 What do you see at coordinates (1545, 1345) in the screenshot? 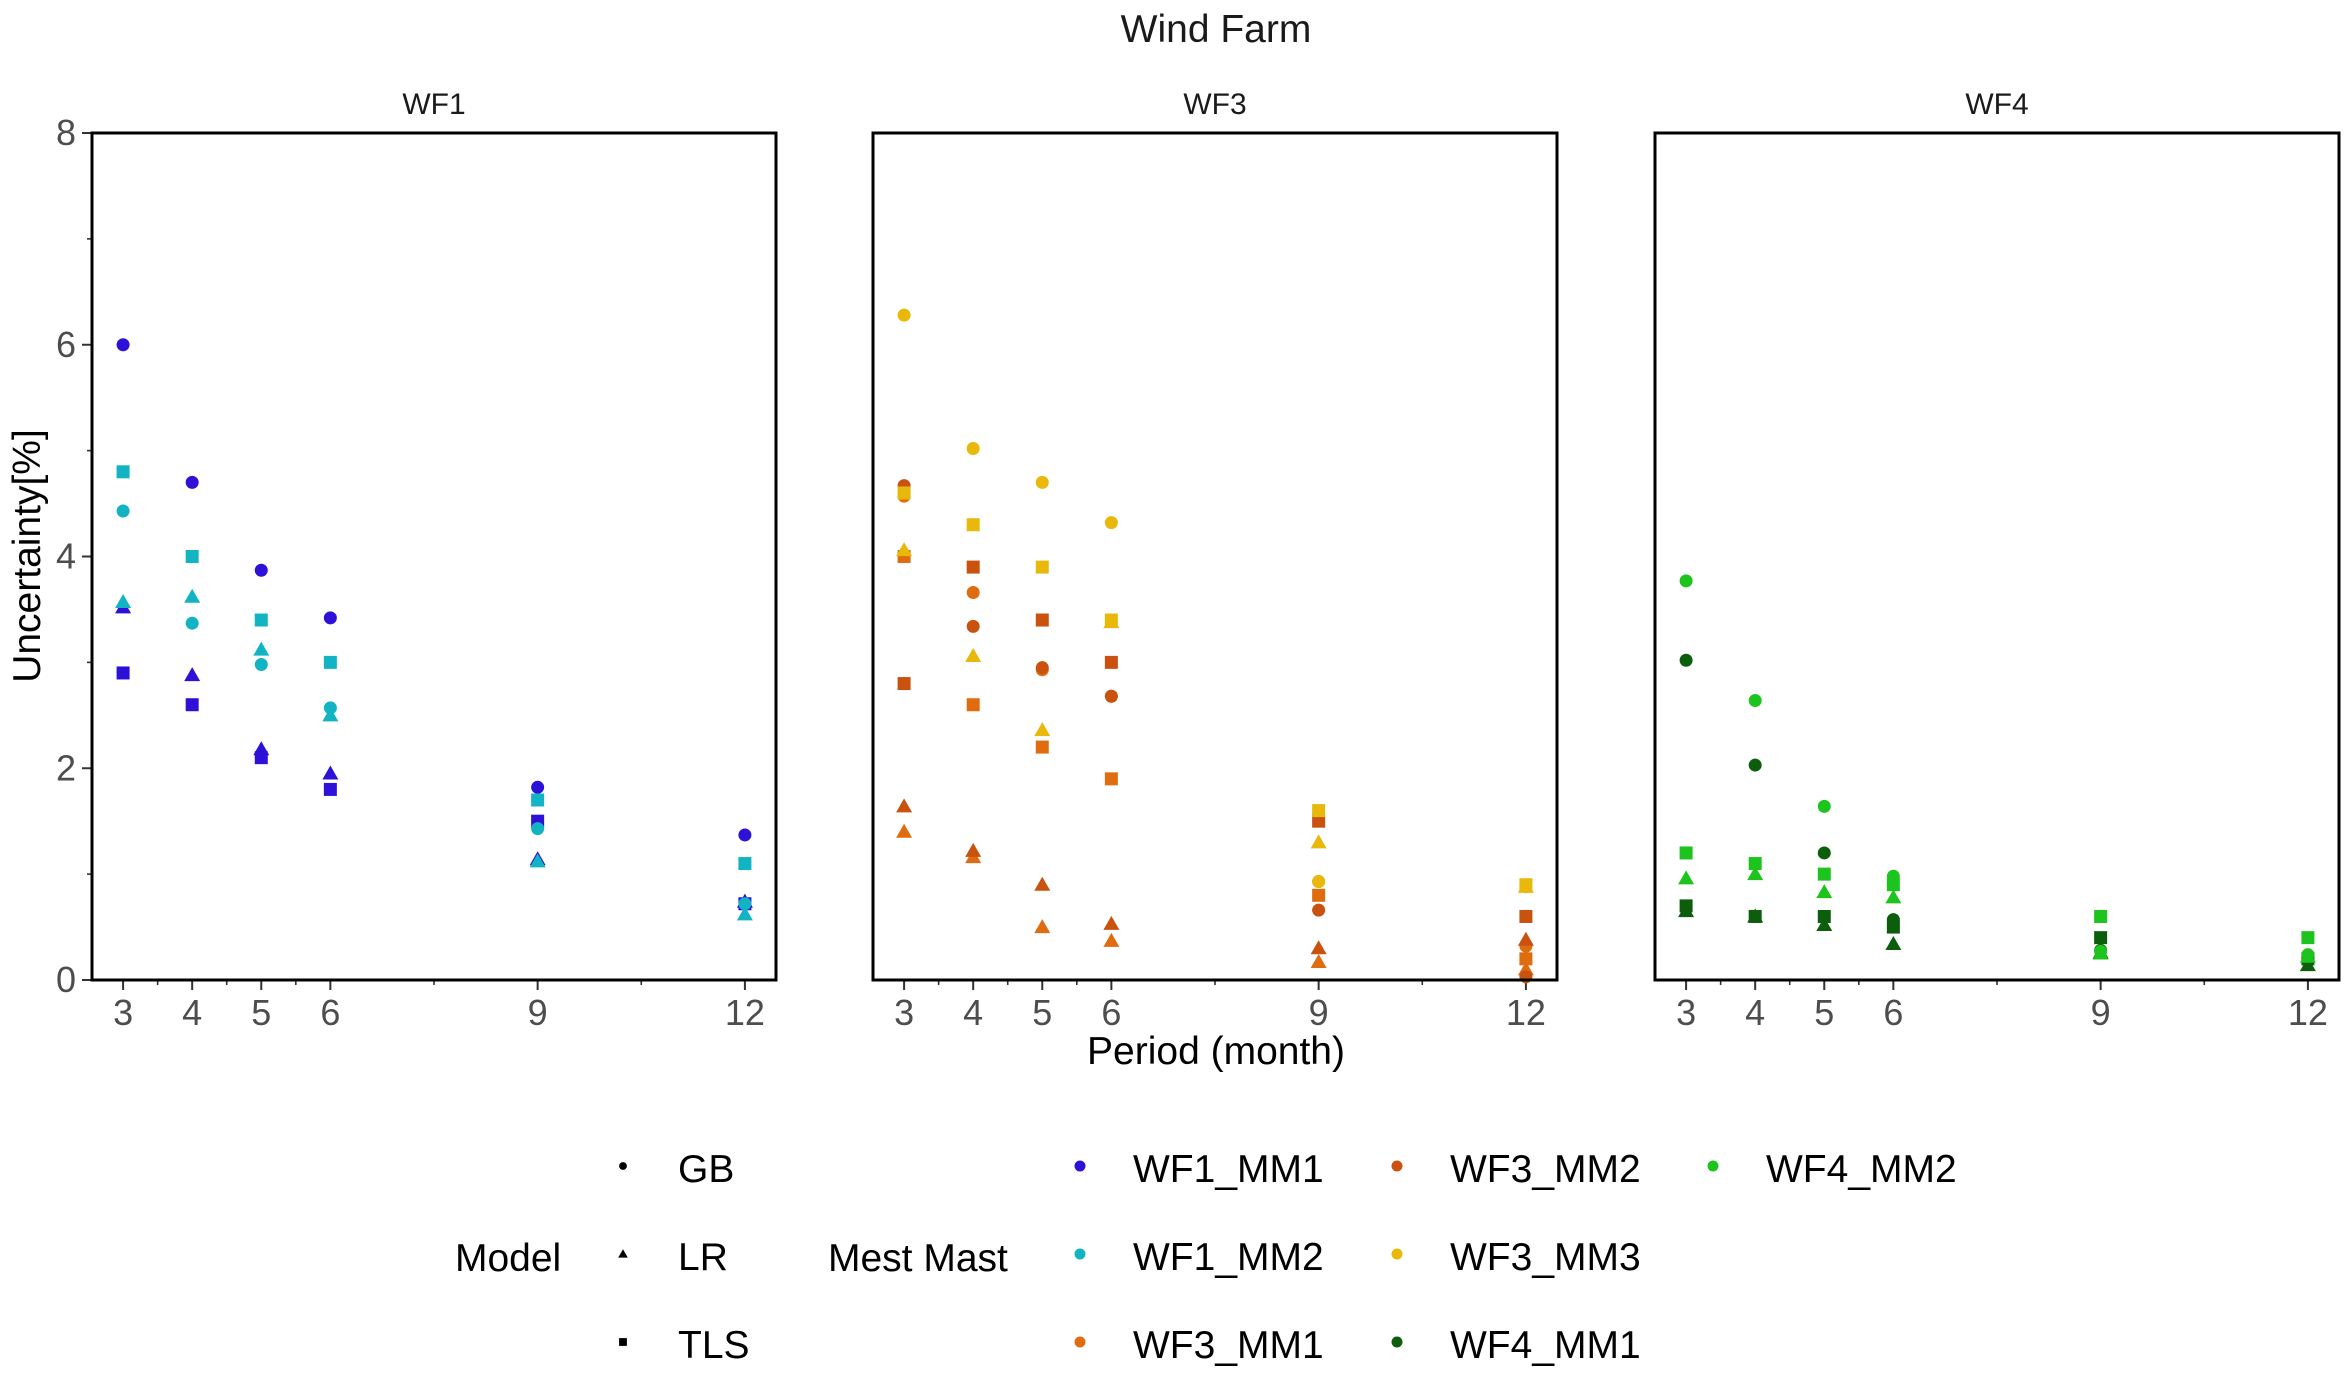
I see `legend-label-wf4-mm1: WF4_MM1` at bounding box center [1545, 1345].